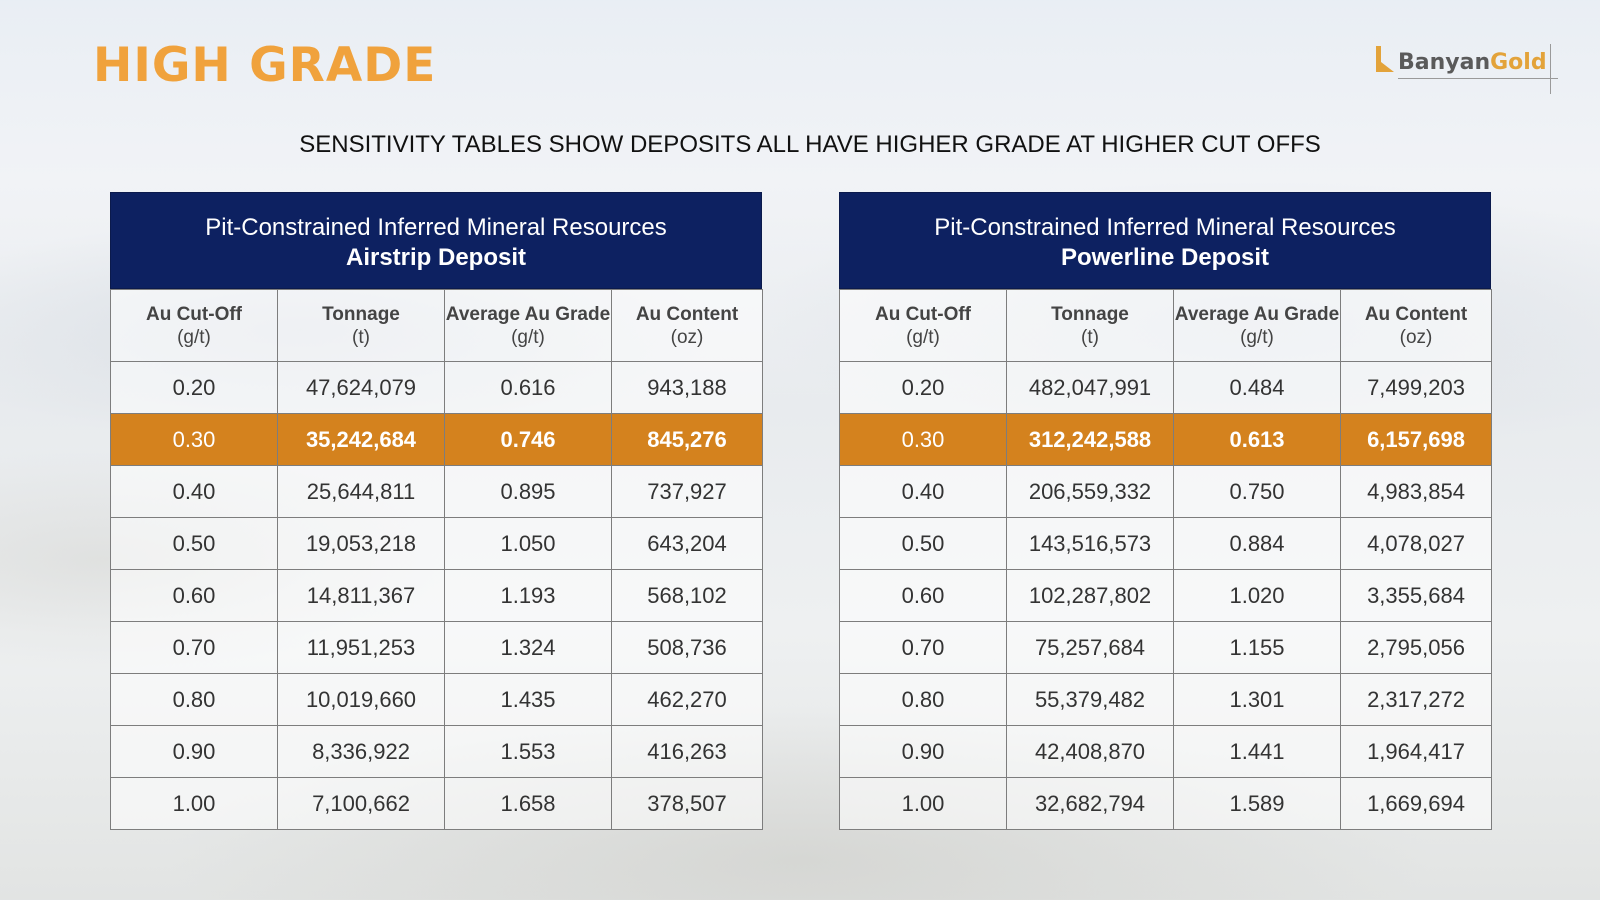  Describe the element at coordinates (1416, 751) in the screenshot. I see `table-cell: 1,964,417` at that location.